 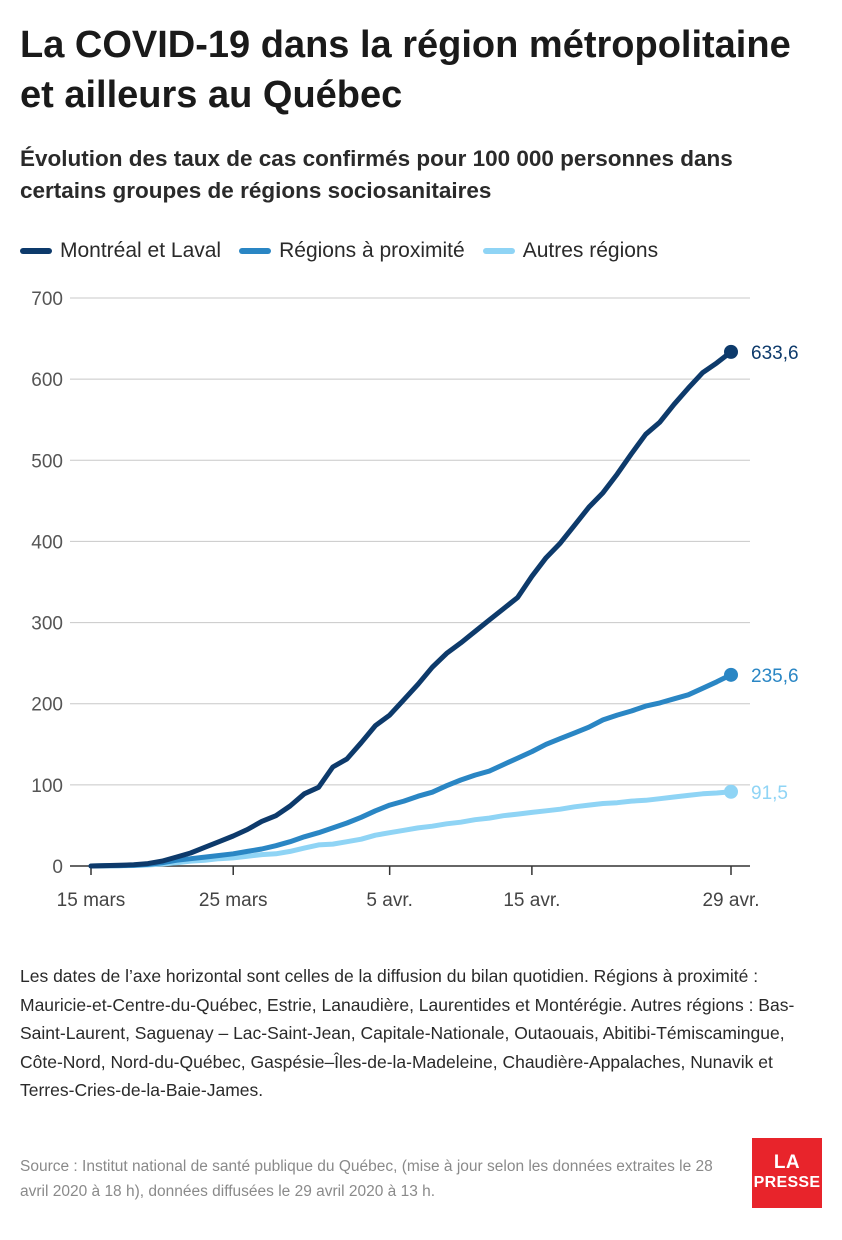 What do you see at coordinates (775, 573) in the screenshot?
I see `end-labels: 91,5 235,6 633,6` at bounding box center [775, 573].